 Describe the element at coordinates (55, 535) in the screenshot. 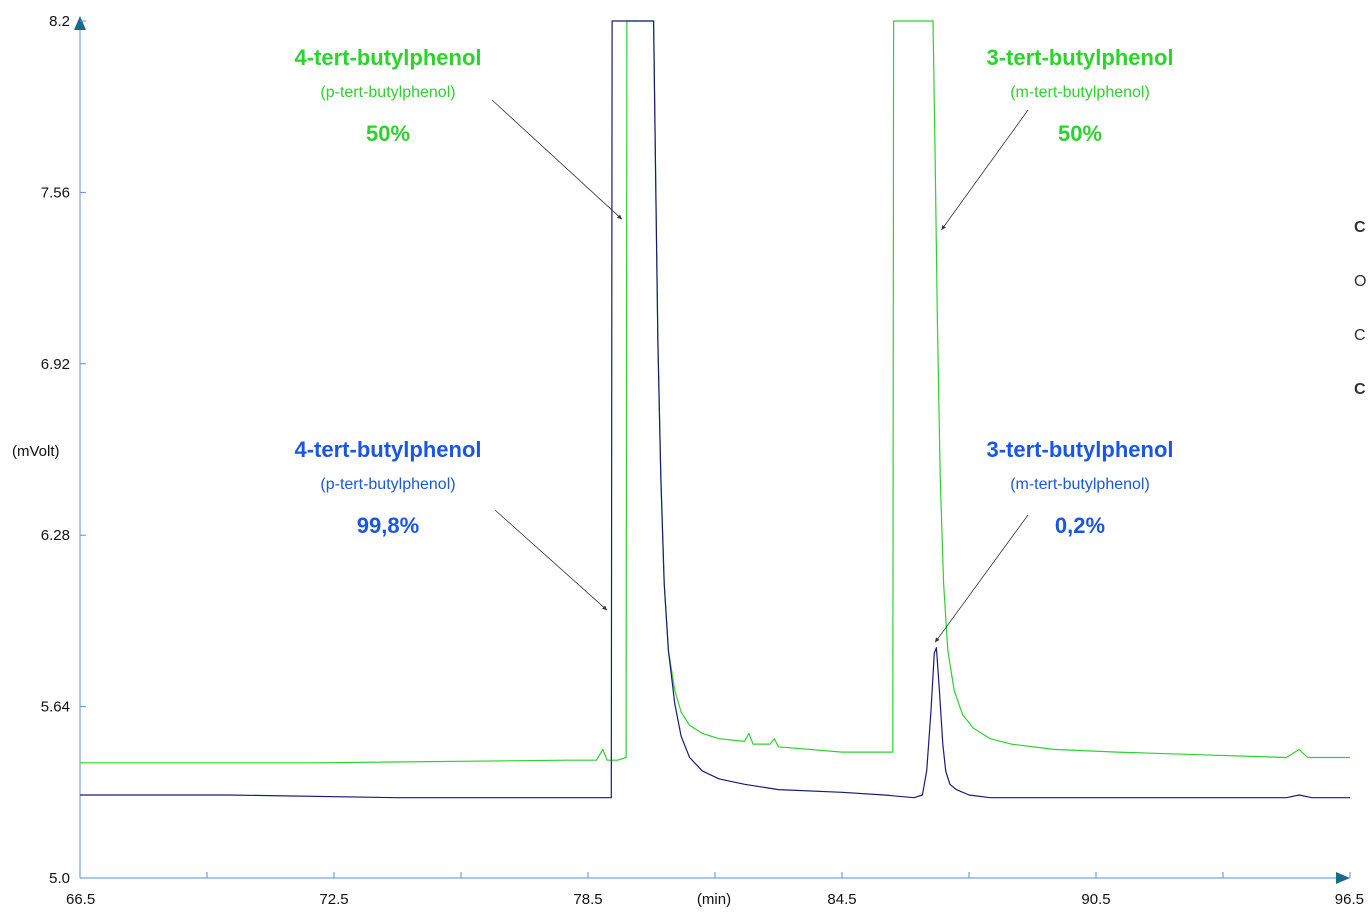

I see `y-tick-label: 6.28` at that location.